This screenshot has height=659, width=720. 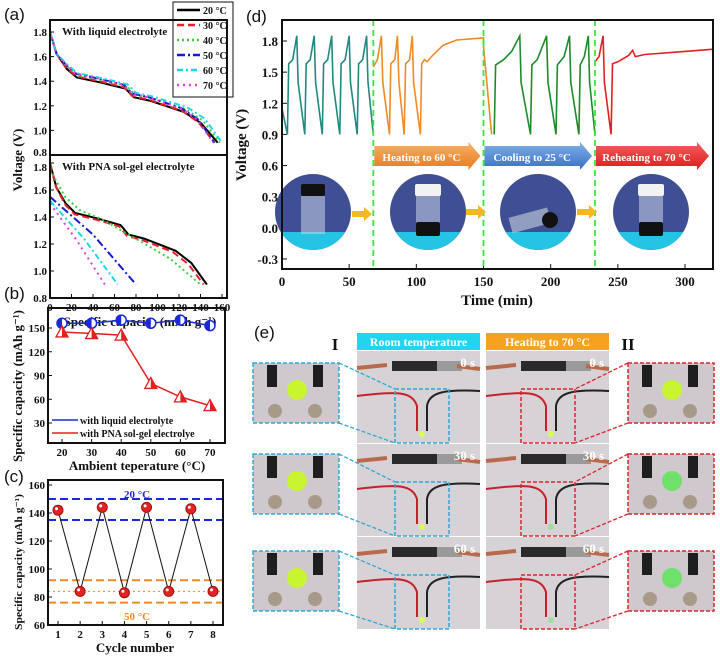 I want to click on curve-20C, so click(x=128, y=224).